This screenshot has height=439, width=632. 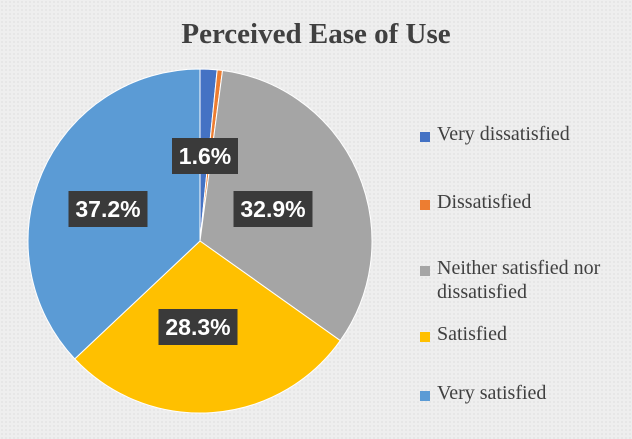 I want to click on chart-title: Perceived Ease of Use, so click(x=316, y=34).